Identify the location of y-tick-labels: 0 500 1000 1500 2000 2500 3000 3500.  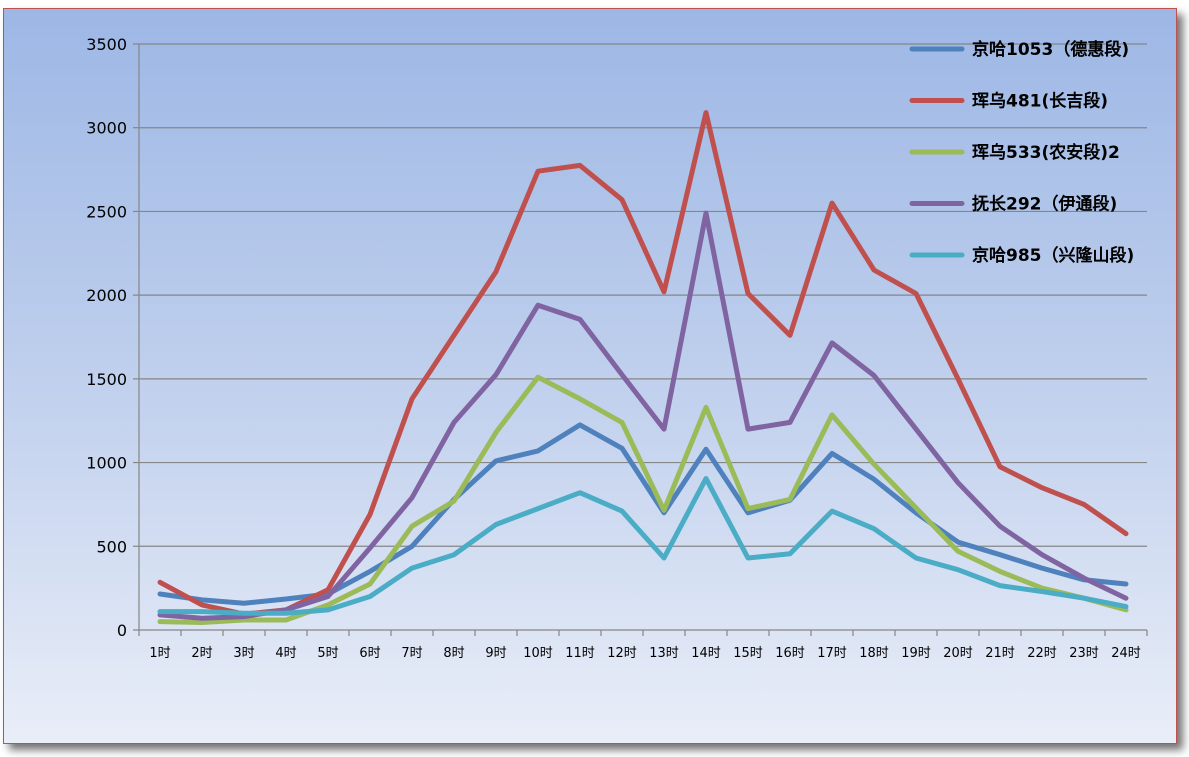
(106, 337).